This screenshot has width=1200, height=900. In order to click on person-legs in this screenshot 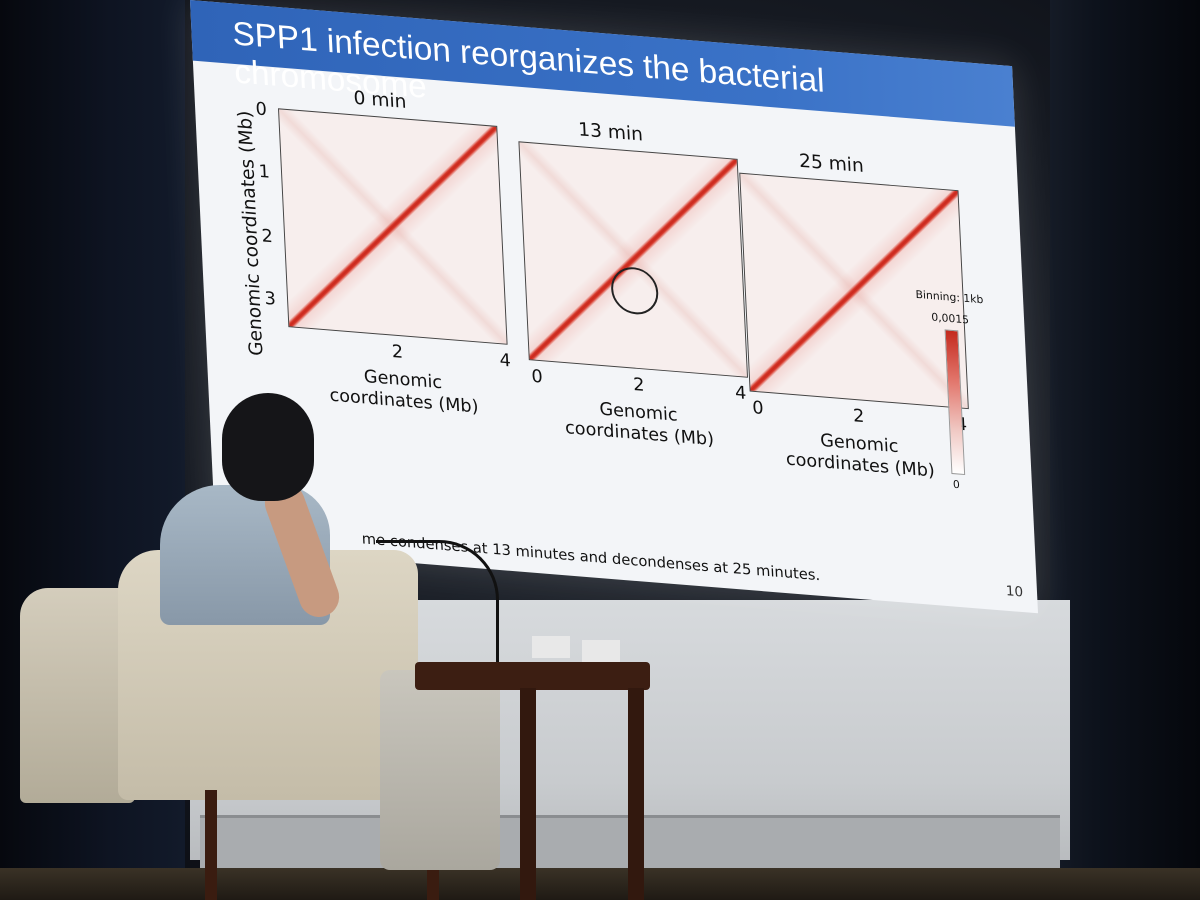, I will do `click(440, 770)`.